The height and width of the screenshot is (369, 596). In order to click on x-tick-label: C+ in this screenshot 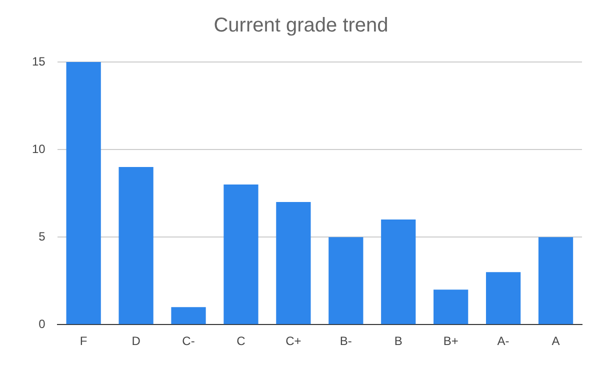, I will do `click(294, 341)`.